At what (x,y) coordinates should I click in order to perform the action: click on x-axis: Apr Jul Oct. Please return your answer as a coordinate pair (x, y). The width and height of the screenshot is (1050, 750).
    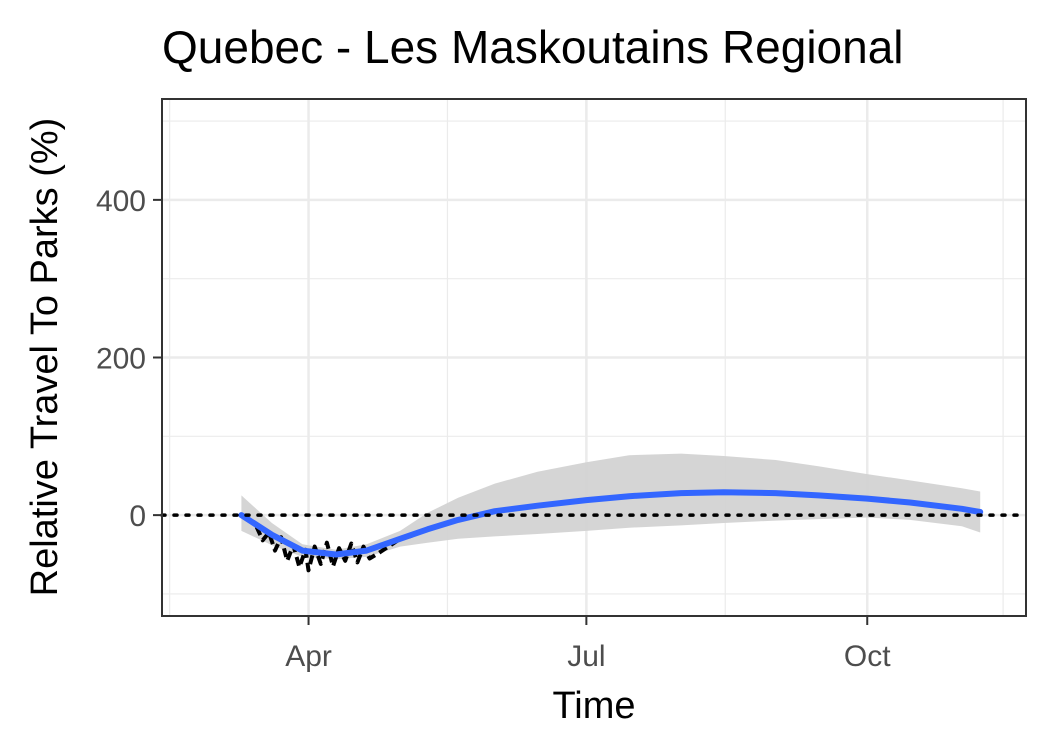
    Looking at the image, I should click on (588, 644).